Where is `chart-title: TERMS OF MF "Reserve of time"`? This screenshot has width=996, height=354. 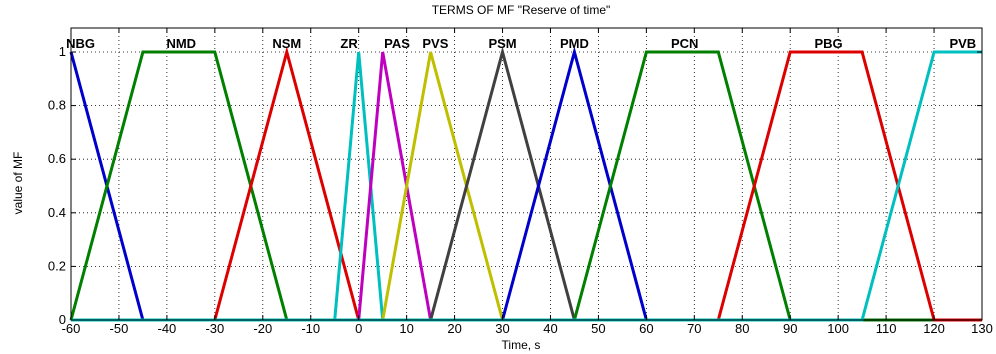
chart-title: TERMS OF MF "Reserve of time" is located at coordinates (521, 10).